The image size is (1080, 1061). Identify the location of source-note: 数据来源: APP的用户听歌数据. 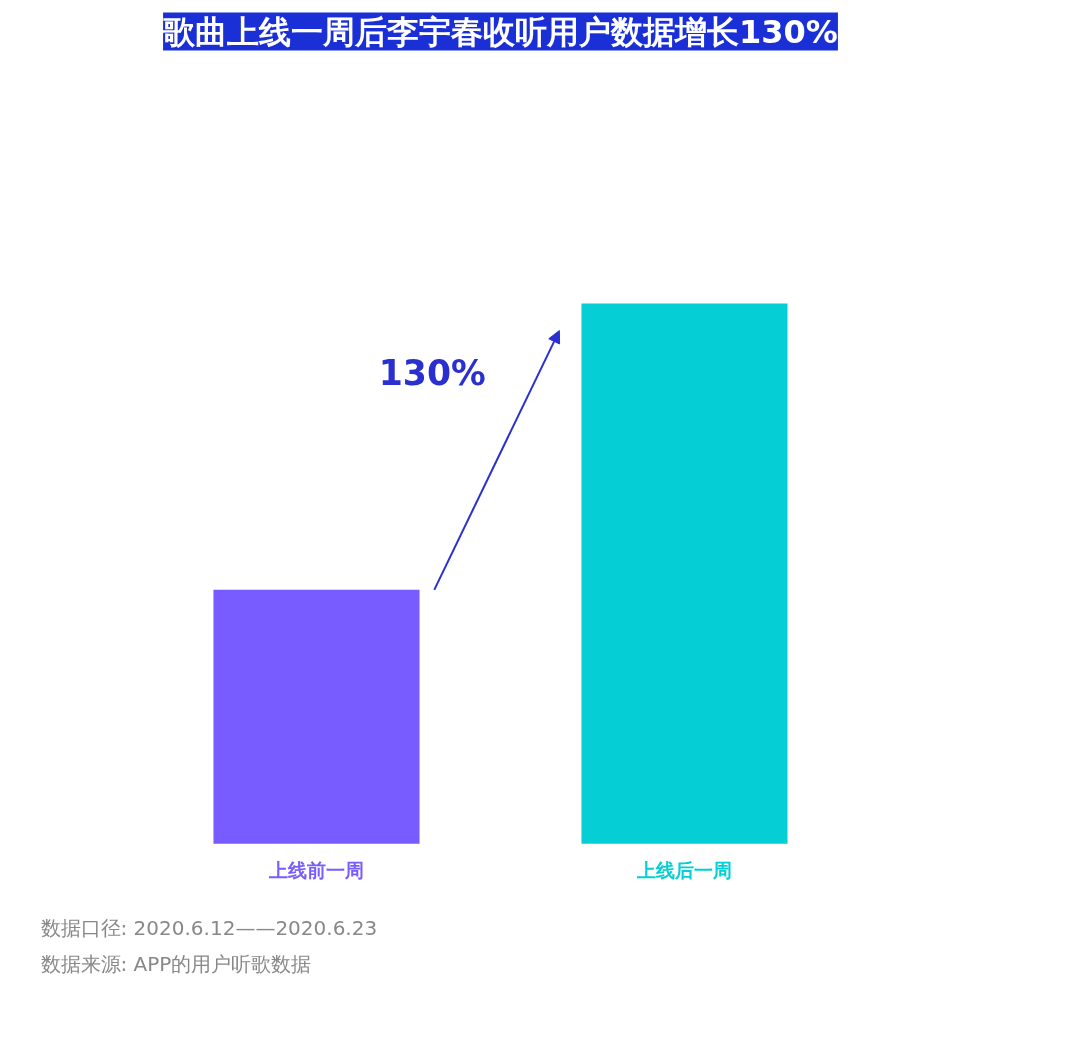
(176, 963).